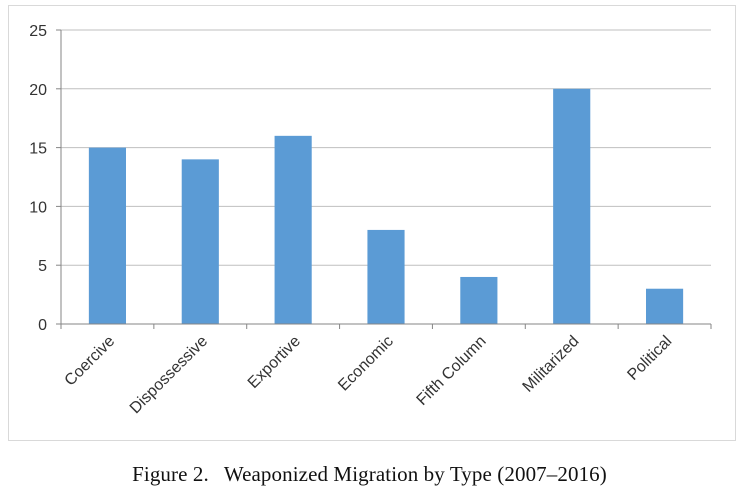  Describe the element at coordinates (452, 371) in the screenshot. I see `x-tick-label: Fifth Column` at that location.